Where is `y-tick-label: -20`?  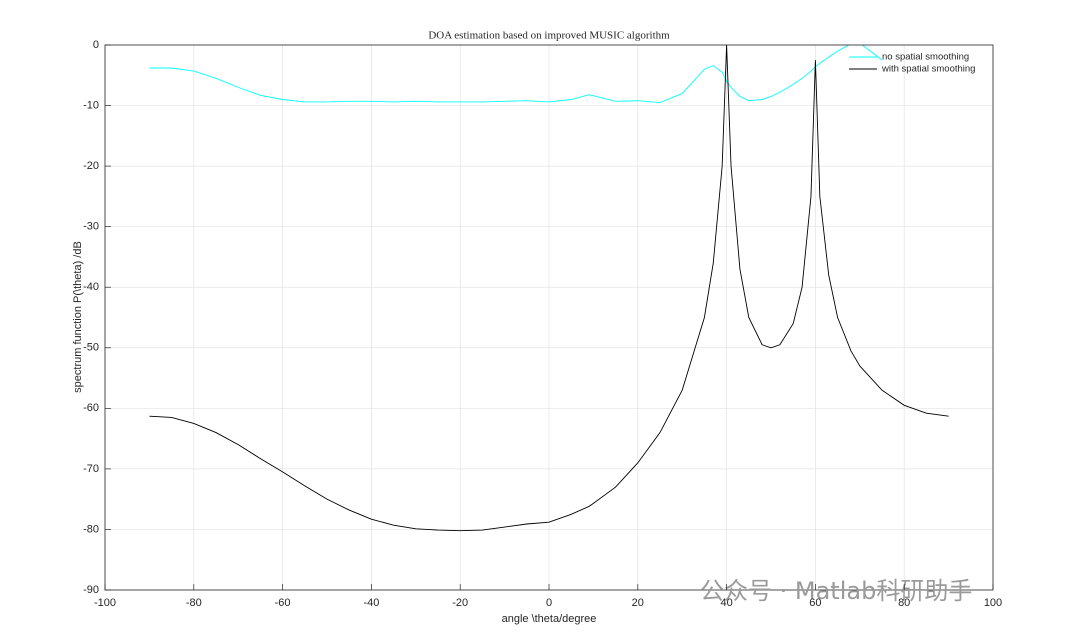
y-tick-label: -20 is located at coordinates (91, 166).